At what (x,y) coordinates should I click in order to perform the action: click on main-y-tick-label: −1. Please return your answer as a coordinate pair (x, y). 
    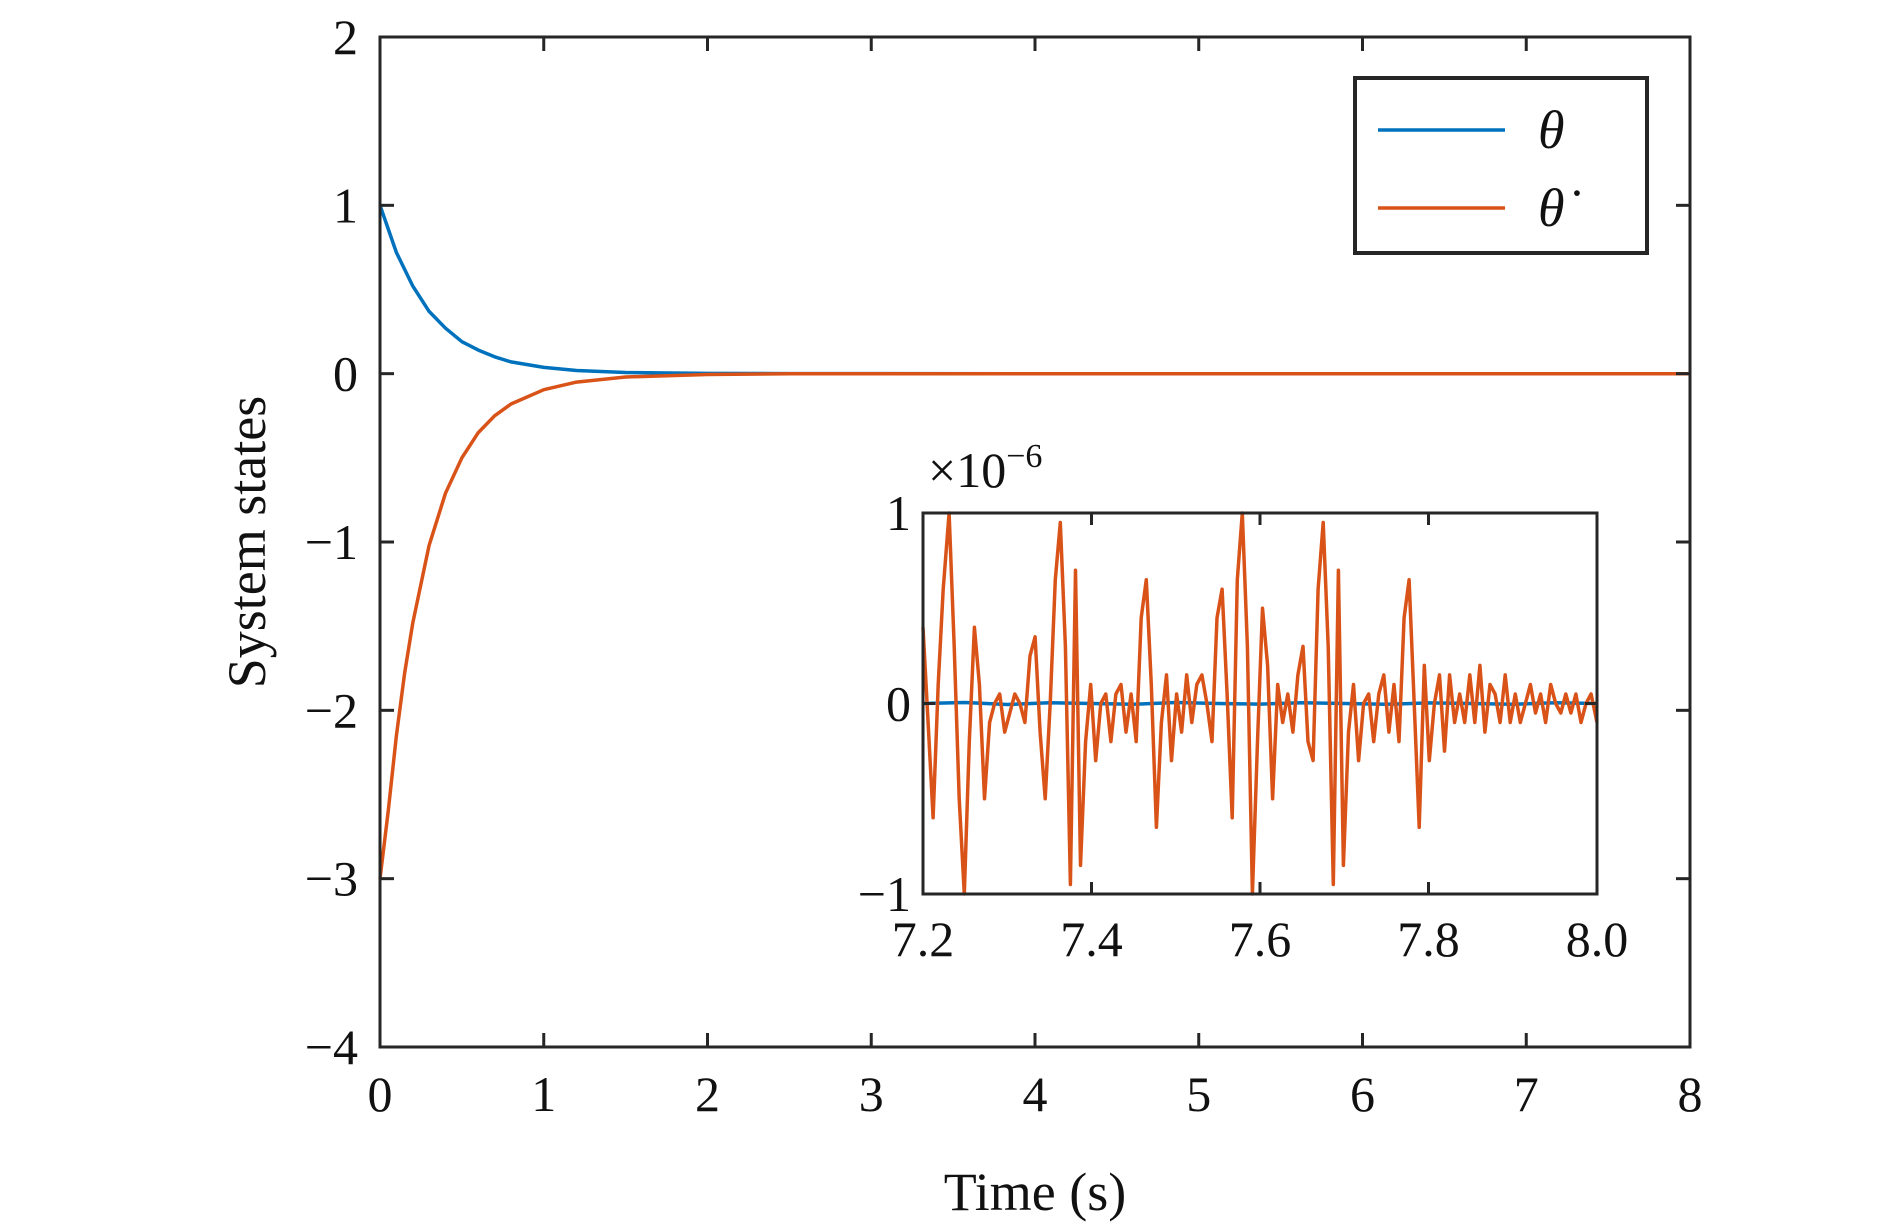
    Looking at the image, I should click on (331, 542).